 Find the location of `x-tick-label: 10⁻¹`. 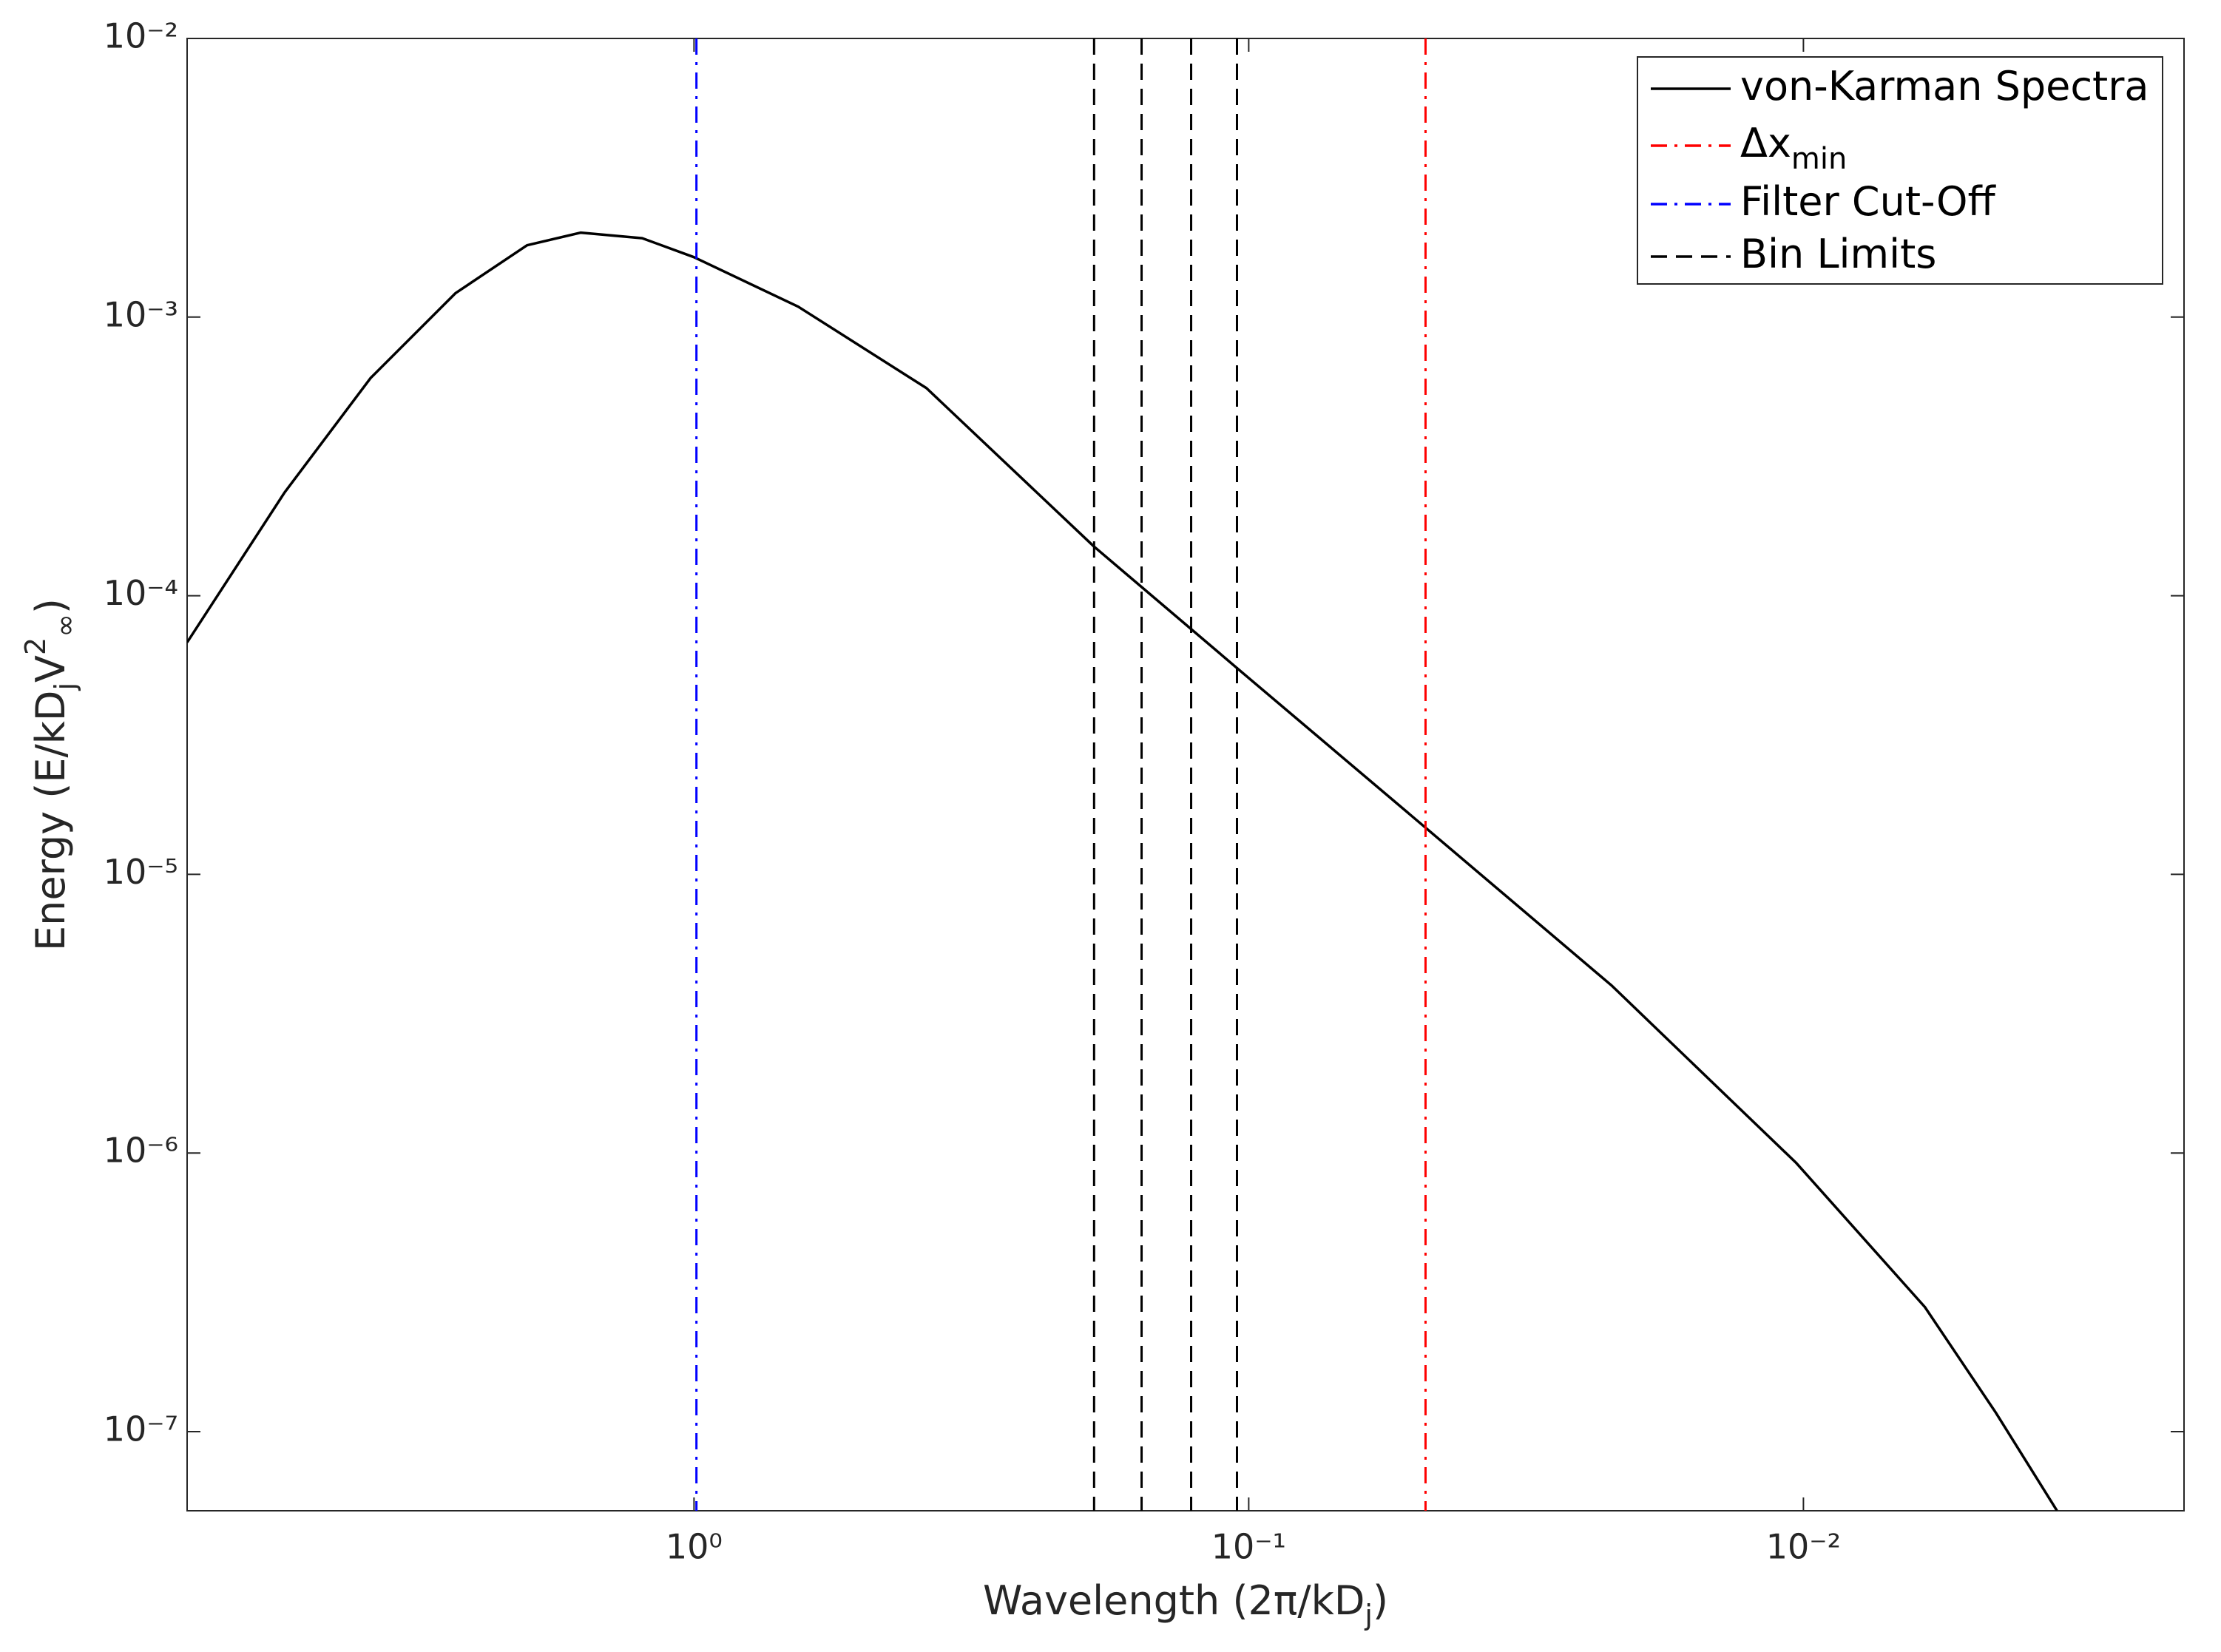

x-tick-label: 10⁻¹ is located at coordinates (1248, 1547).